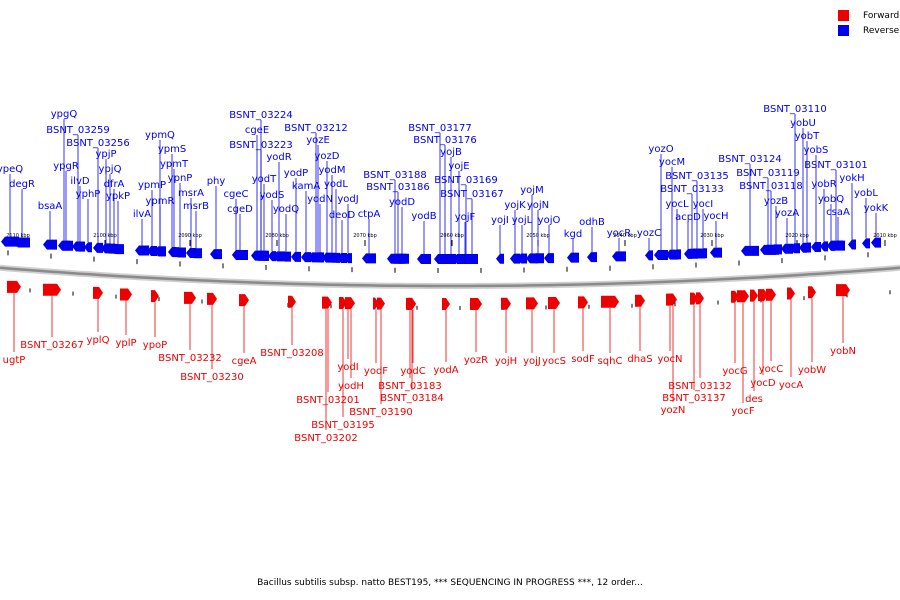 Image resolution: width=900 pixels, height=600 pixels. Describe the element at coordinates (703, 204) in the screenshot. I see `gene-label-yoci: yocI` at that location.